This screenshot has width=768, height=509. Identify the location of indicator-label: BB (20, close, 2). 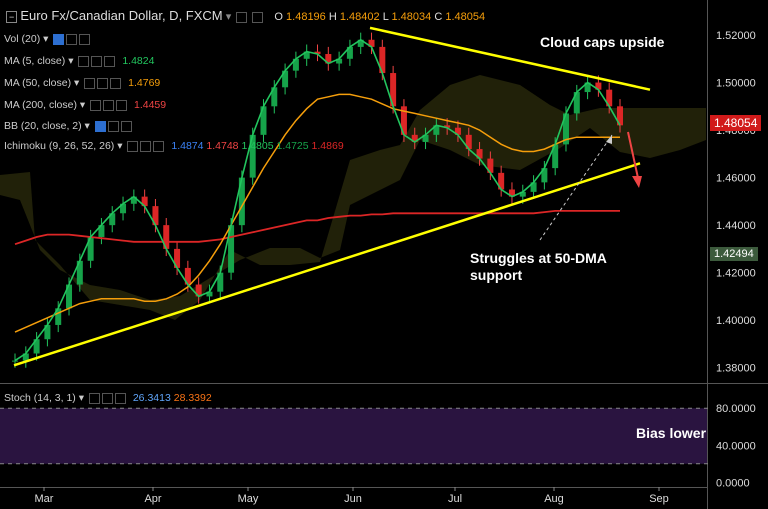
(43, 126).